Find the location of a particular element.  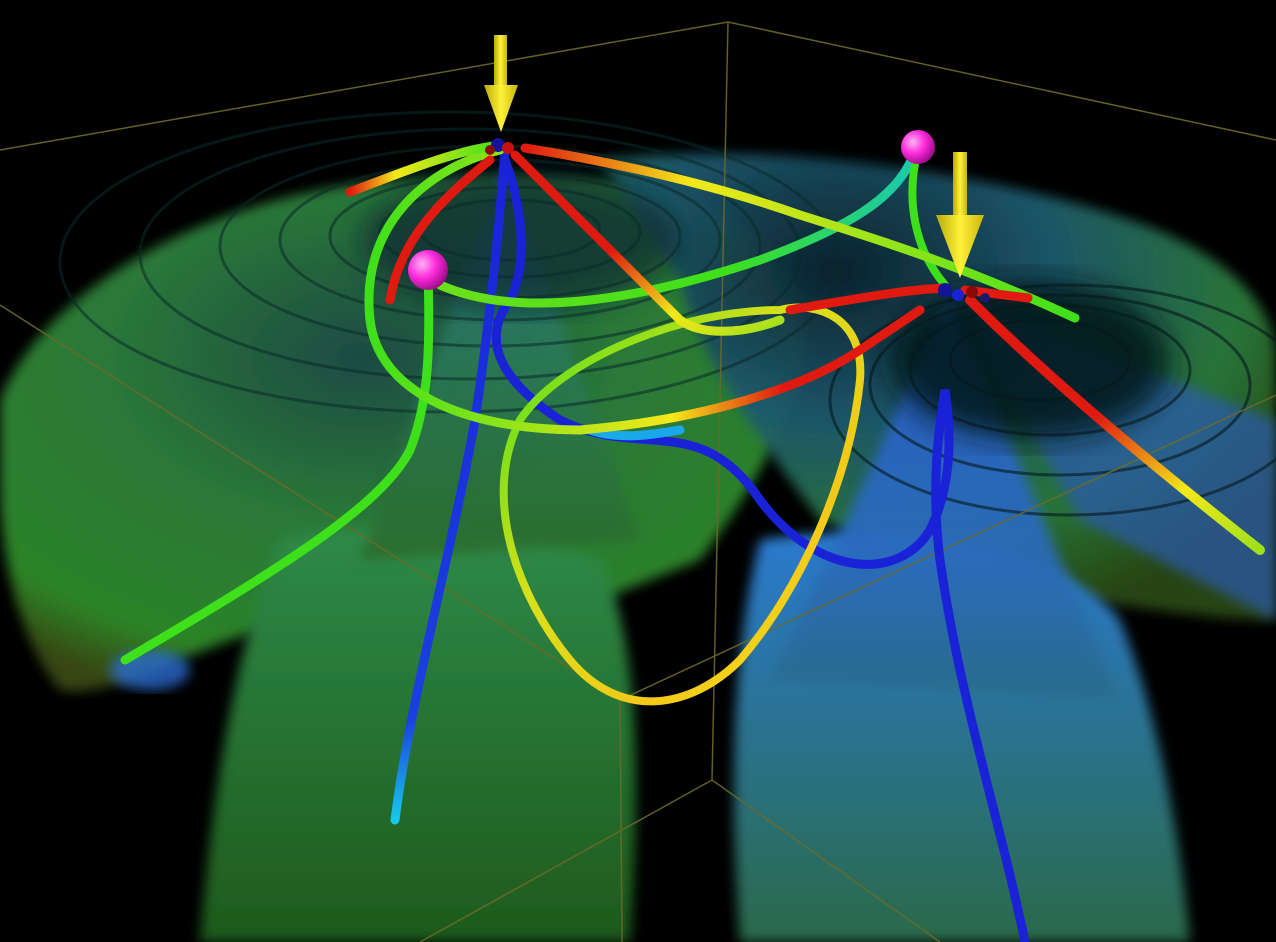

green-red-streamline-lower is located at coordinates (644, 290).